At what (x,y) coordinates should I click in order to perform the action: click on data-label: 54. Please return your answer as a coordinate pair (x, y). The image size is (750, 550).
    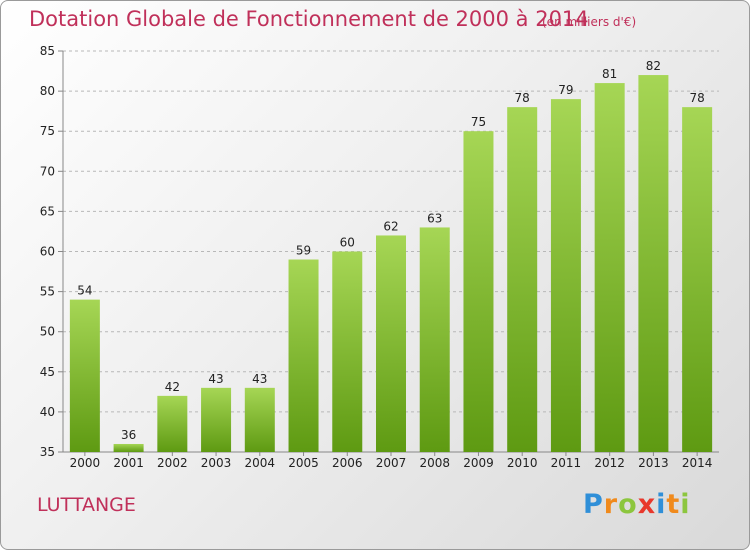
    Looking at the image, I should click on (84, 291).